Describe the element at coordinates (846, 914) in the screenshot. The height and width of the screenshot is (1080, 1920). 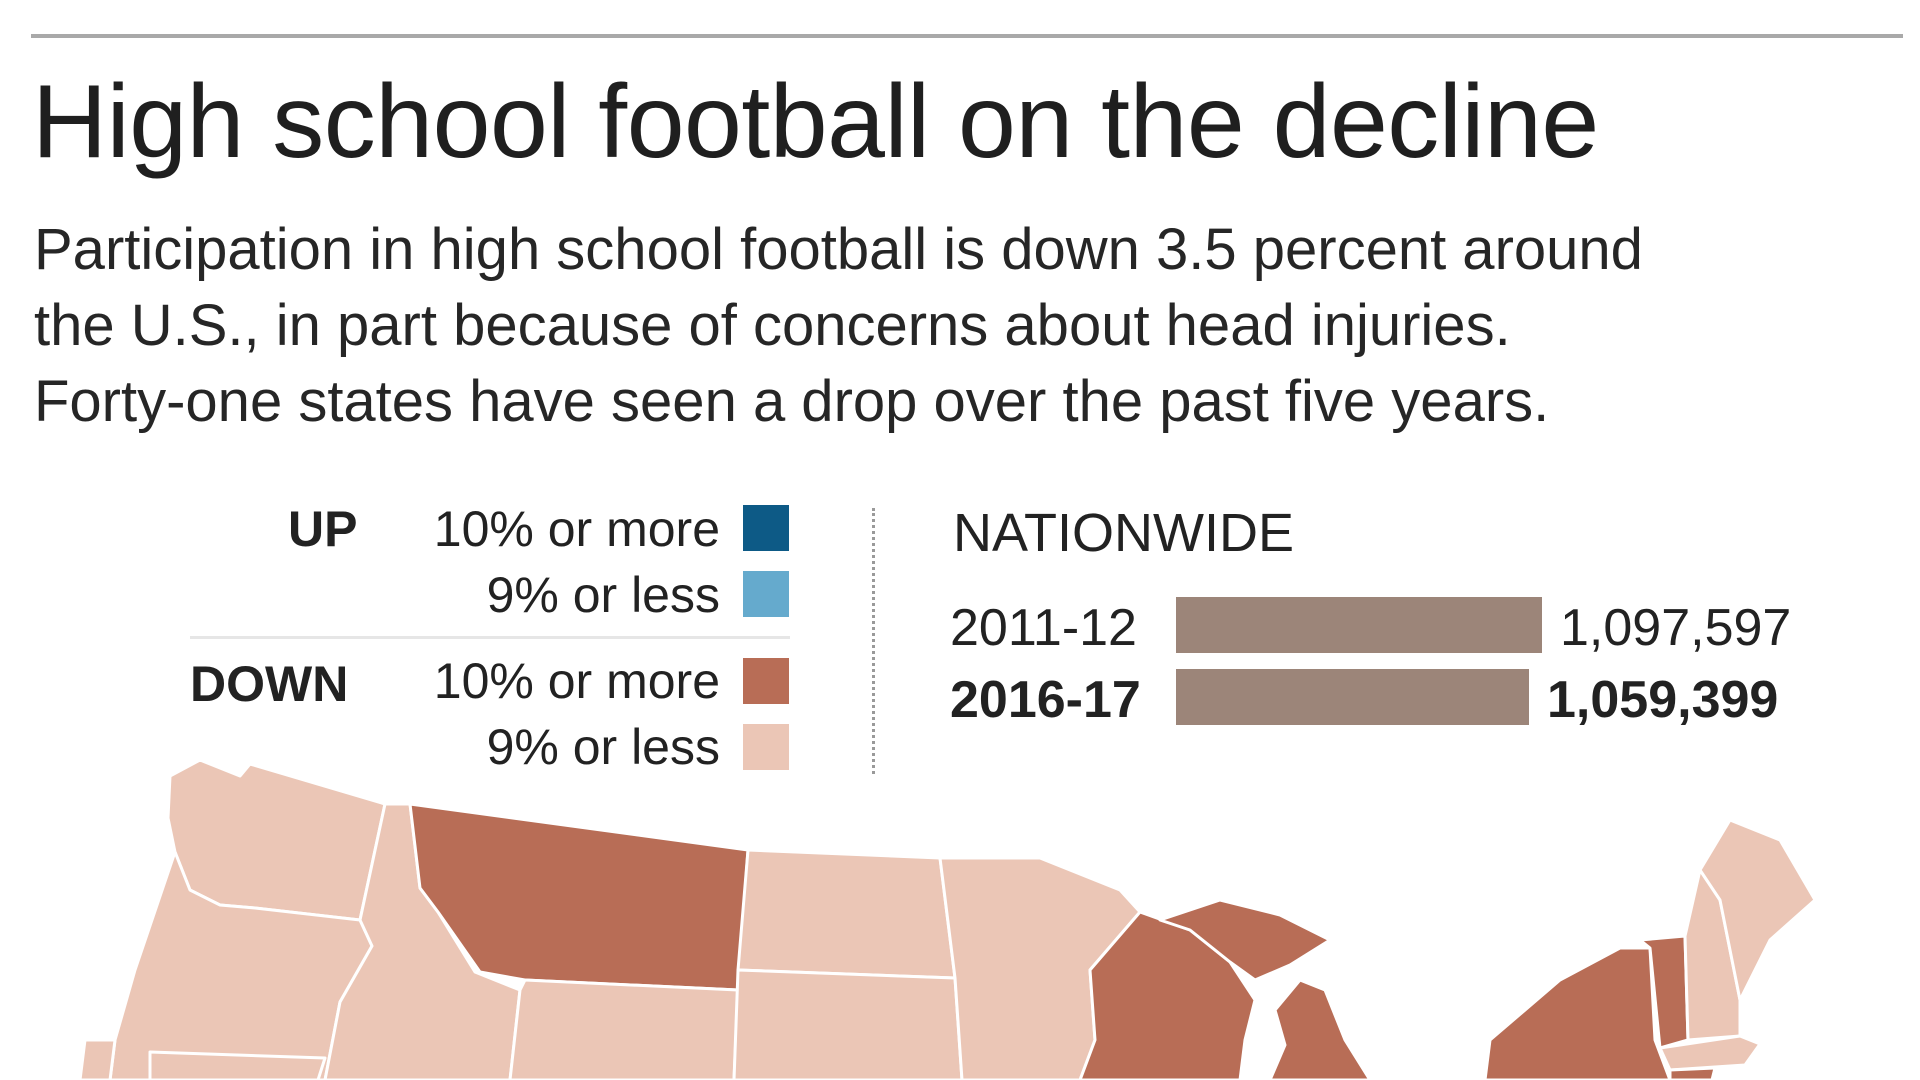
I see `state-nd` at that location.